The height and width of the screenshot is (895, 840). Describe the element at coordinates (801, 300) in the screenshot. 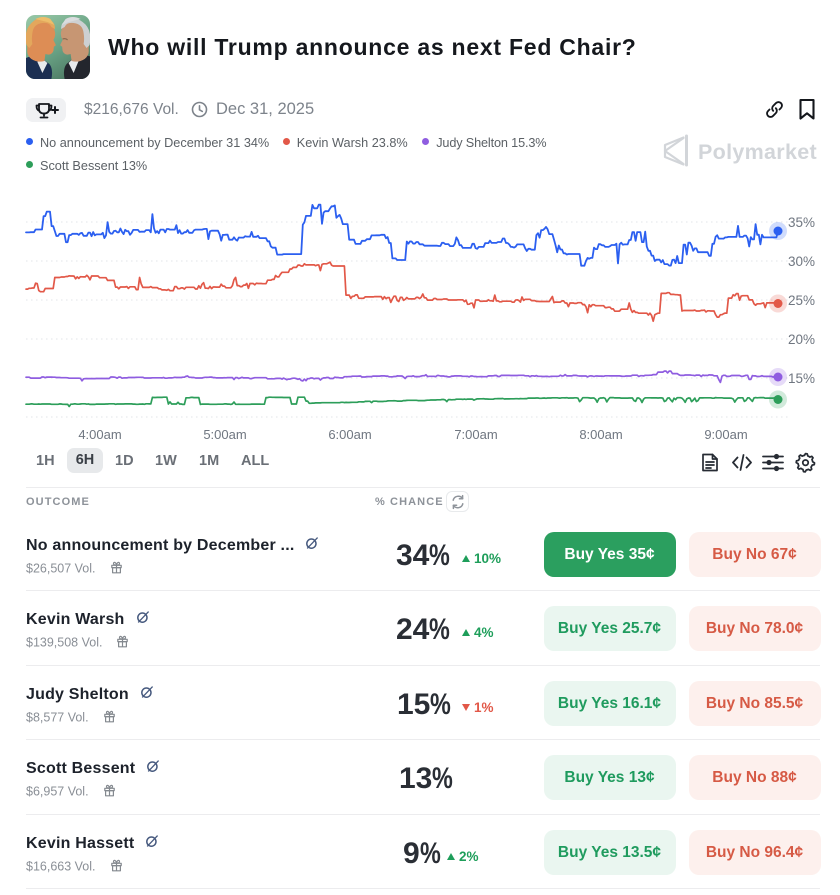

I see `svg-text: 25%` at that location.